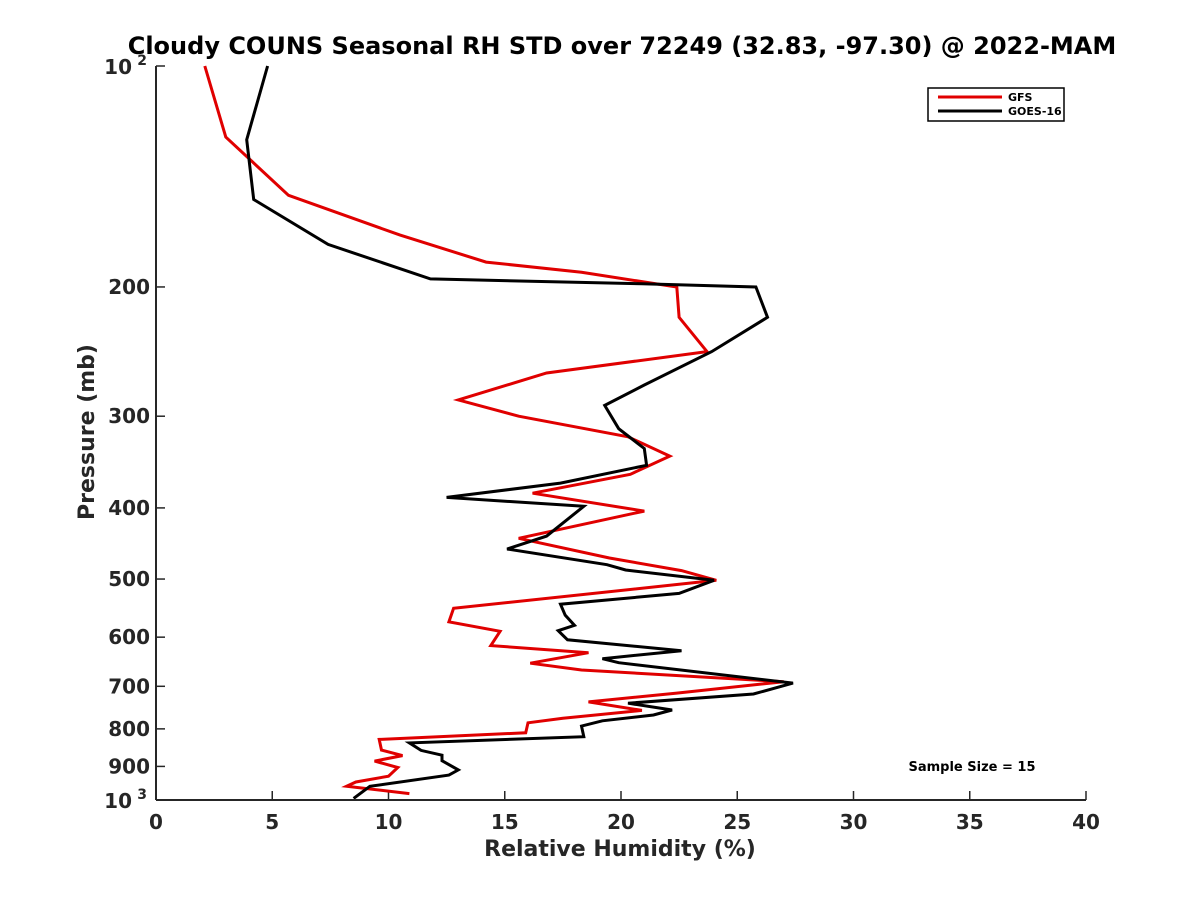 Image resolution: width=1200 pixels, height=900 pixels. I want to click on y-axis-label: Pressure (mb), so click(87, 432).